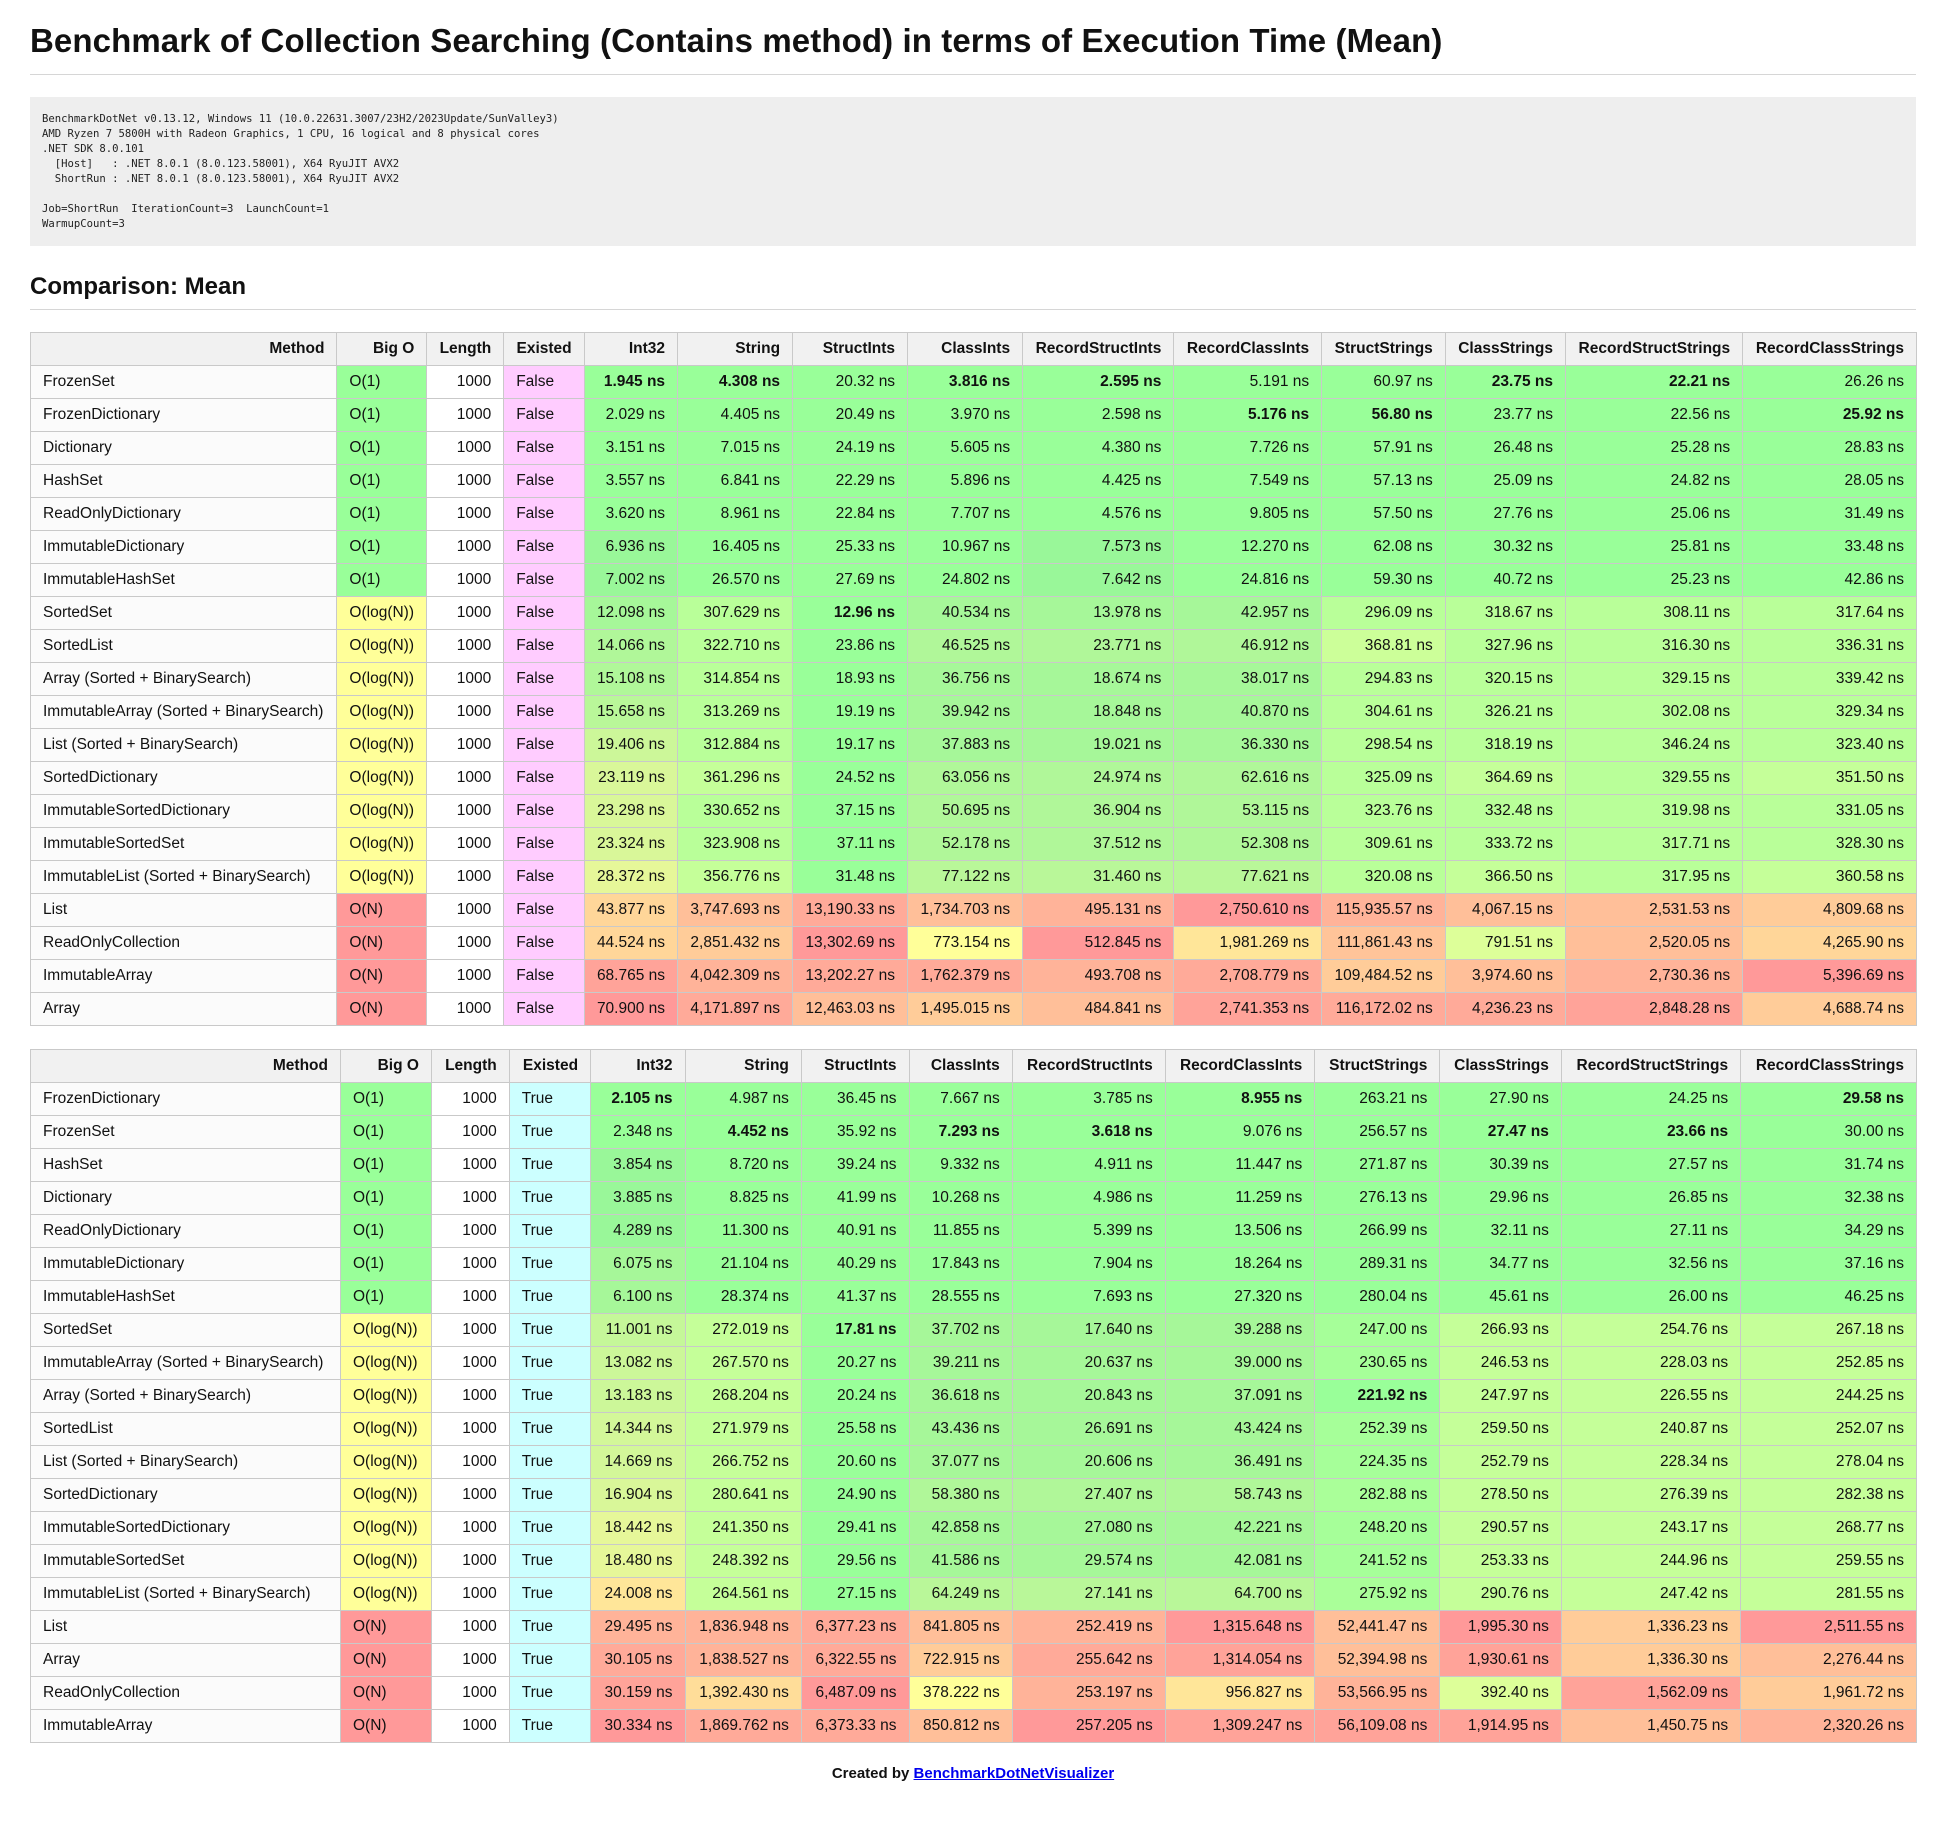 The width and height of the screenshot is (1946, 1833). Describe the element at coordinates (1098, 877) in the screenshot. I see `cell-recordstructints: 31.460 ns` at that location.